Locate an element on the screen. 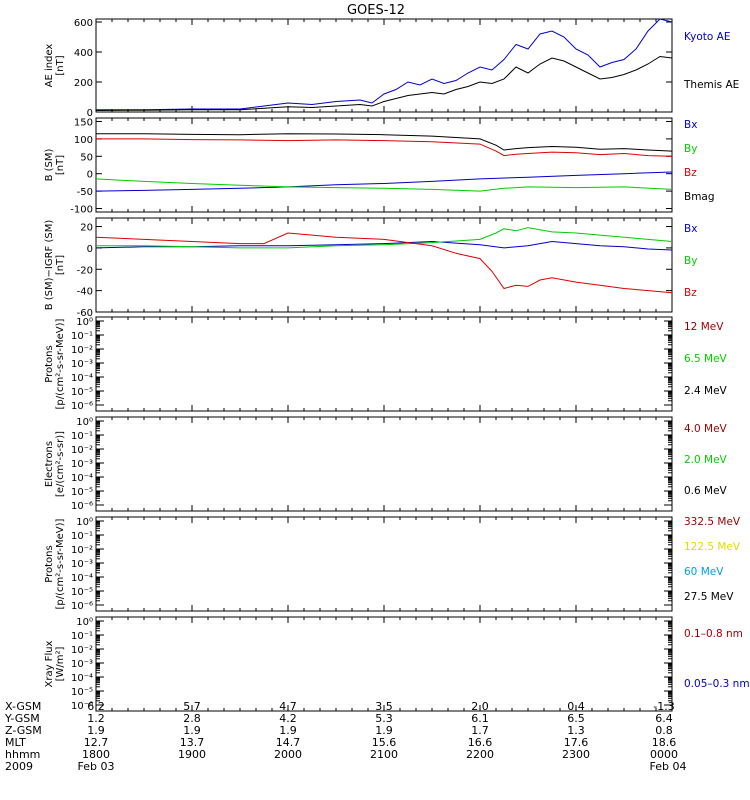 The height and width of the screenshot is (800, 750). y-axis-label: AE index is located at coordinates (49, 66).